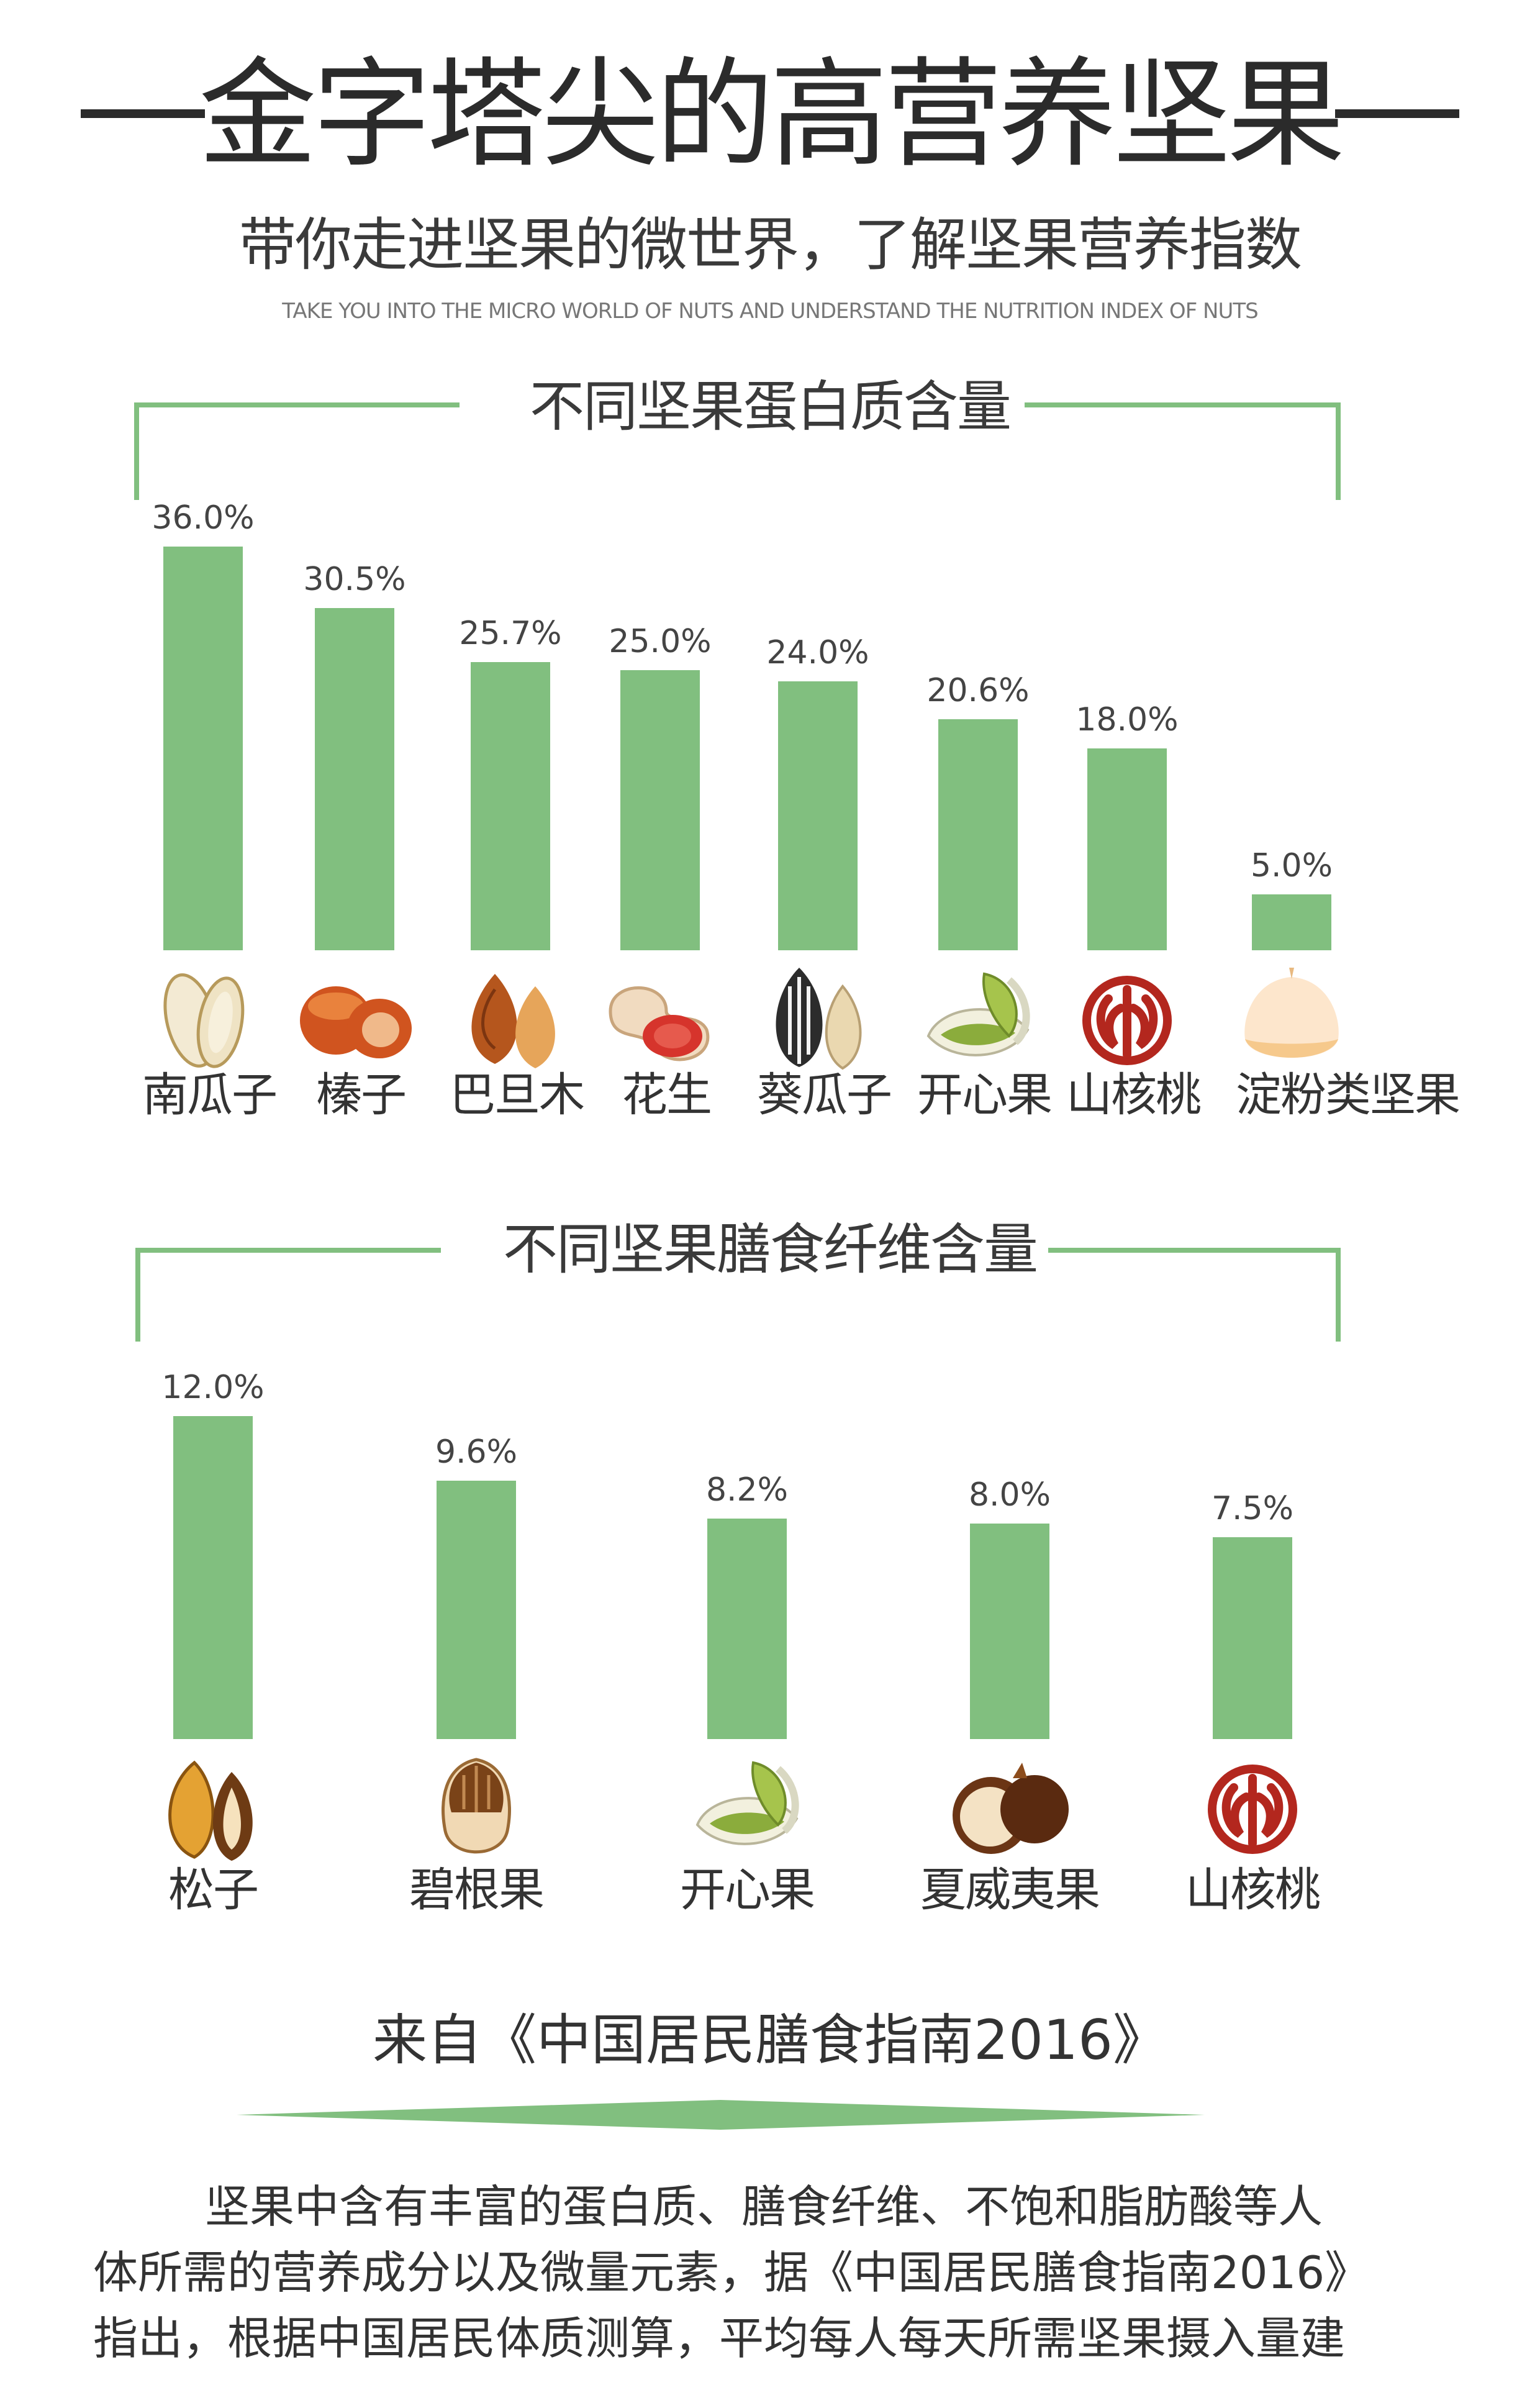  What do you see at coordinates (747, 1490) in the screenshot?
I see `bar-value-label: 8.2%` at bounding box center [747, 1490].